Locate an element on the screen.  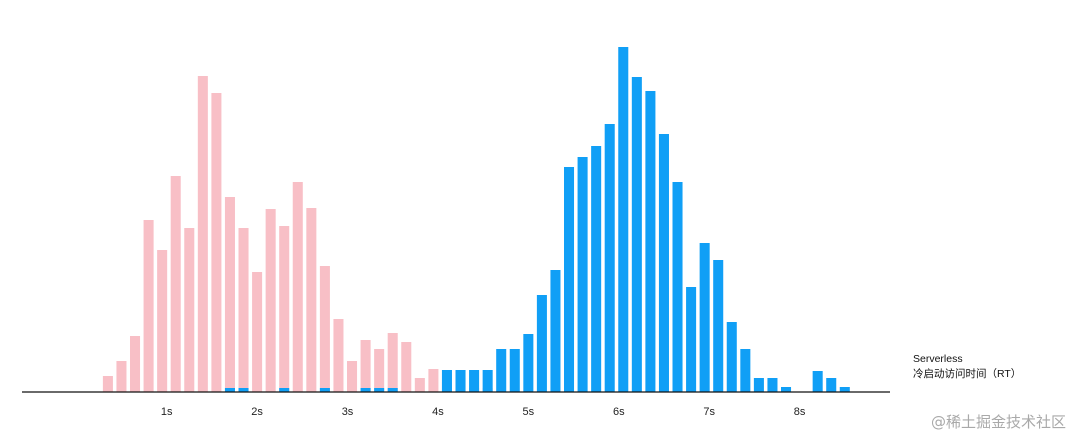
x-tick-label-1s: 1s is located at coordinates (167, 412).